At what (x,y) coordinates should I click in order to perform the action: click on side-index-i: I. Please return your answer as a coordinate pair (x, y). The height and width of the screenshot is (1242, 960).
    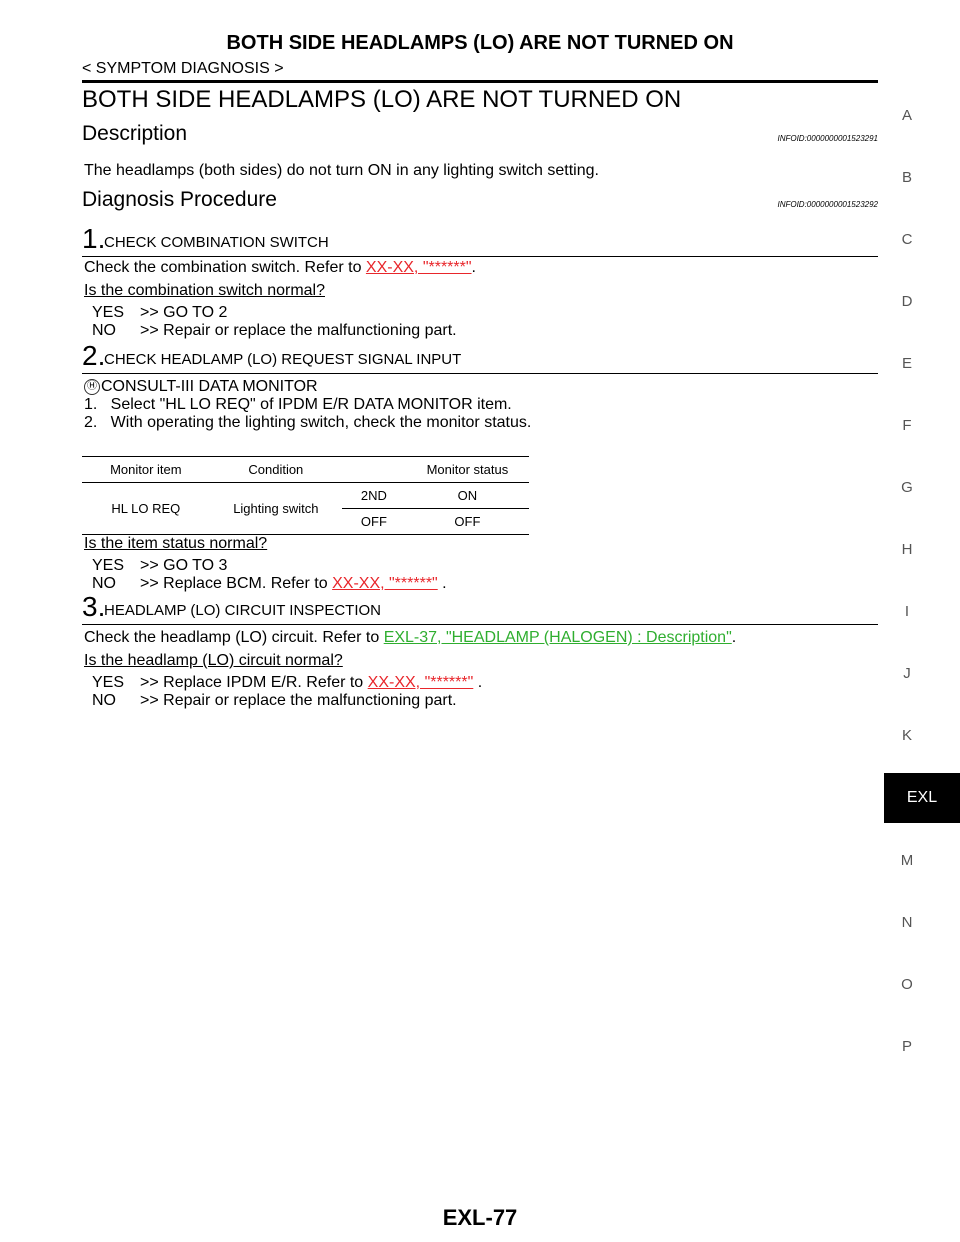
    Looking at the image, I should click on (907, 611).